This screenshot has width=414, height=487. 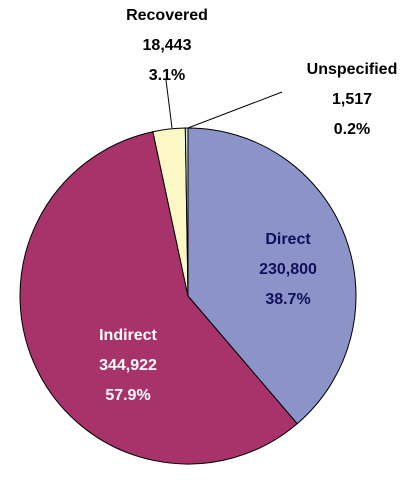 What do you see at coordinates (127, 395) in the screenshot?
I see `slice-percent-label: 57.9%` at bounding box center [127, 395].